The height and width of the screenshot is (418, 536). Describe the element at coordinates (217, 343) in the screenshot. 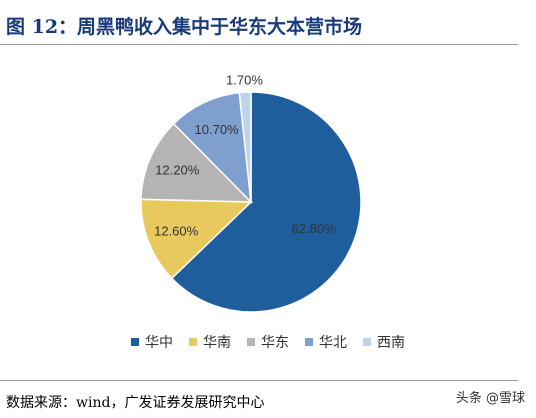

I see `legend-label: 华南` at that location.